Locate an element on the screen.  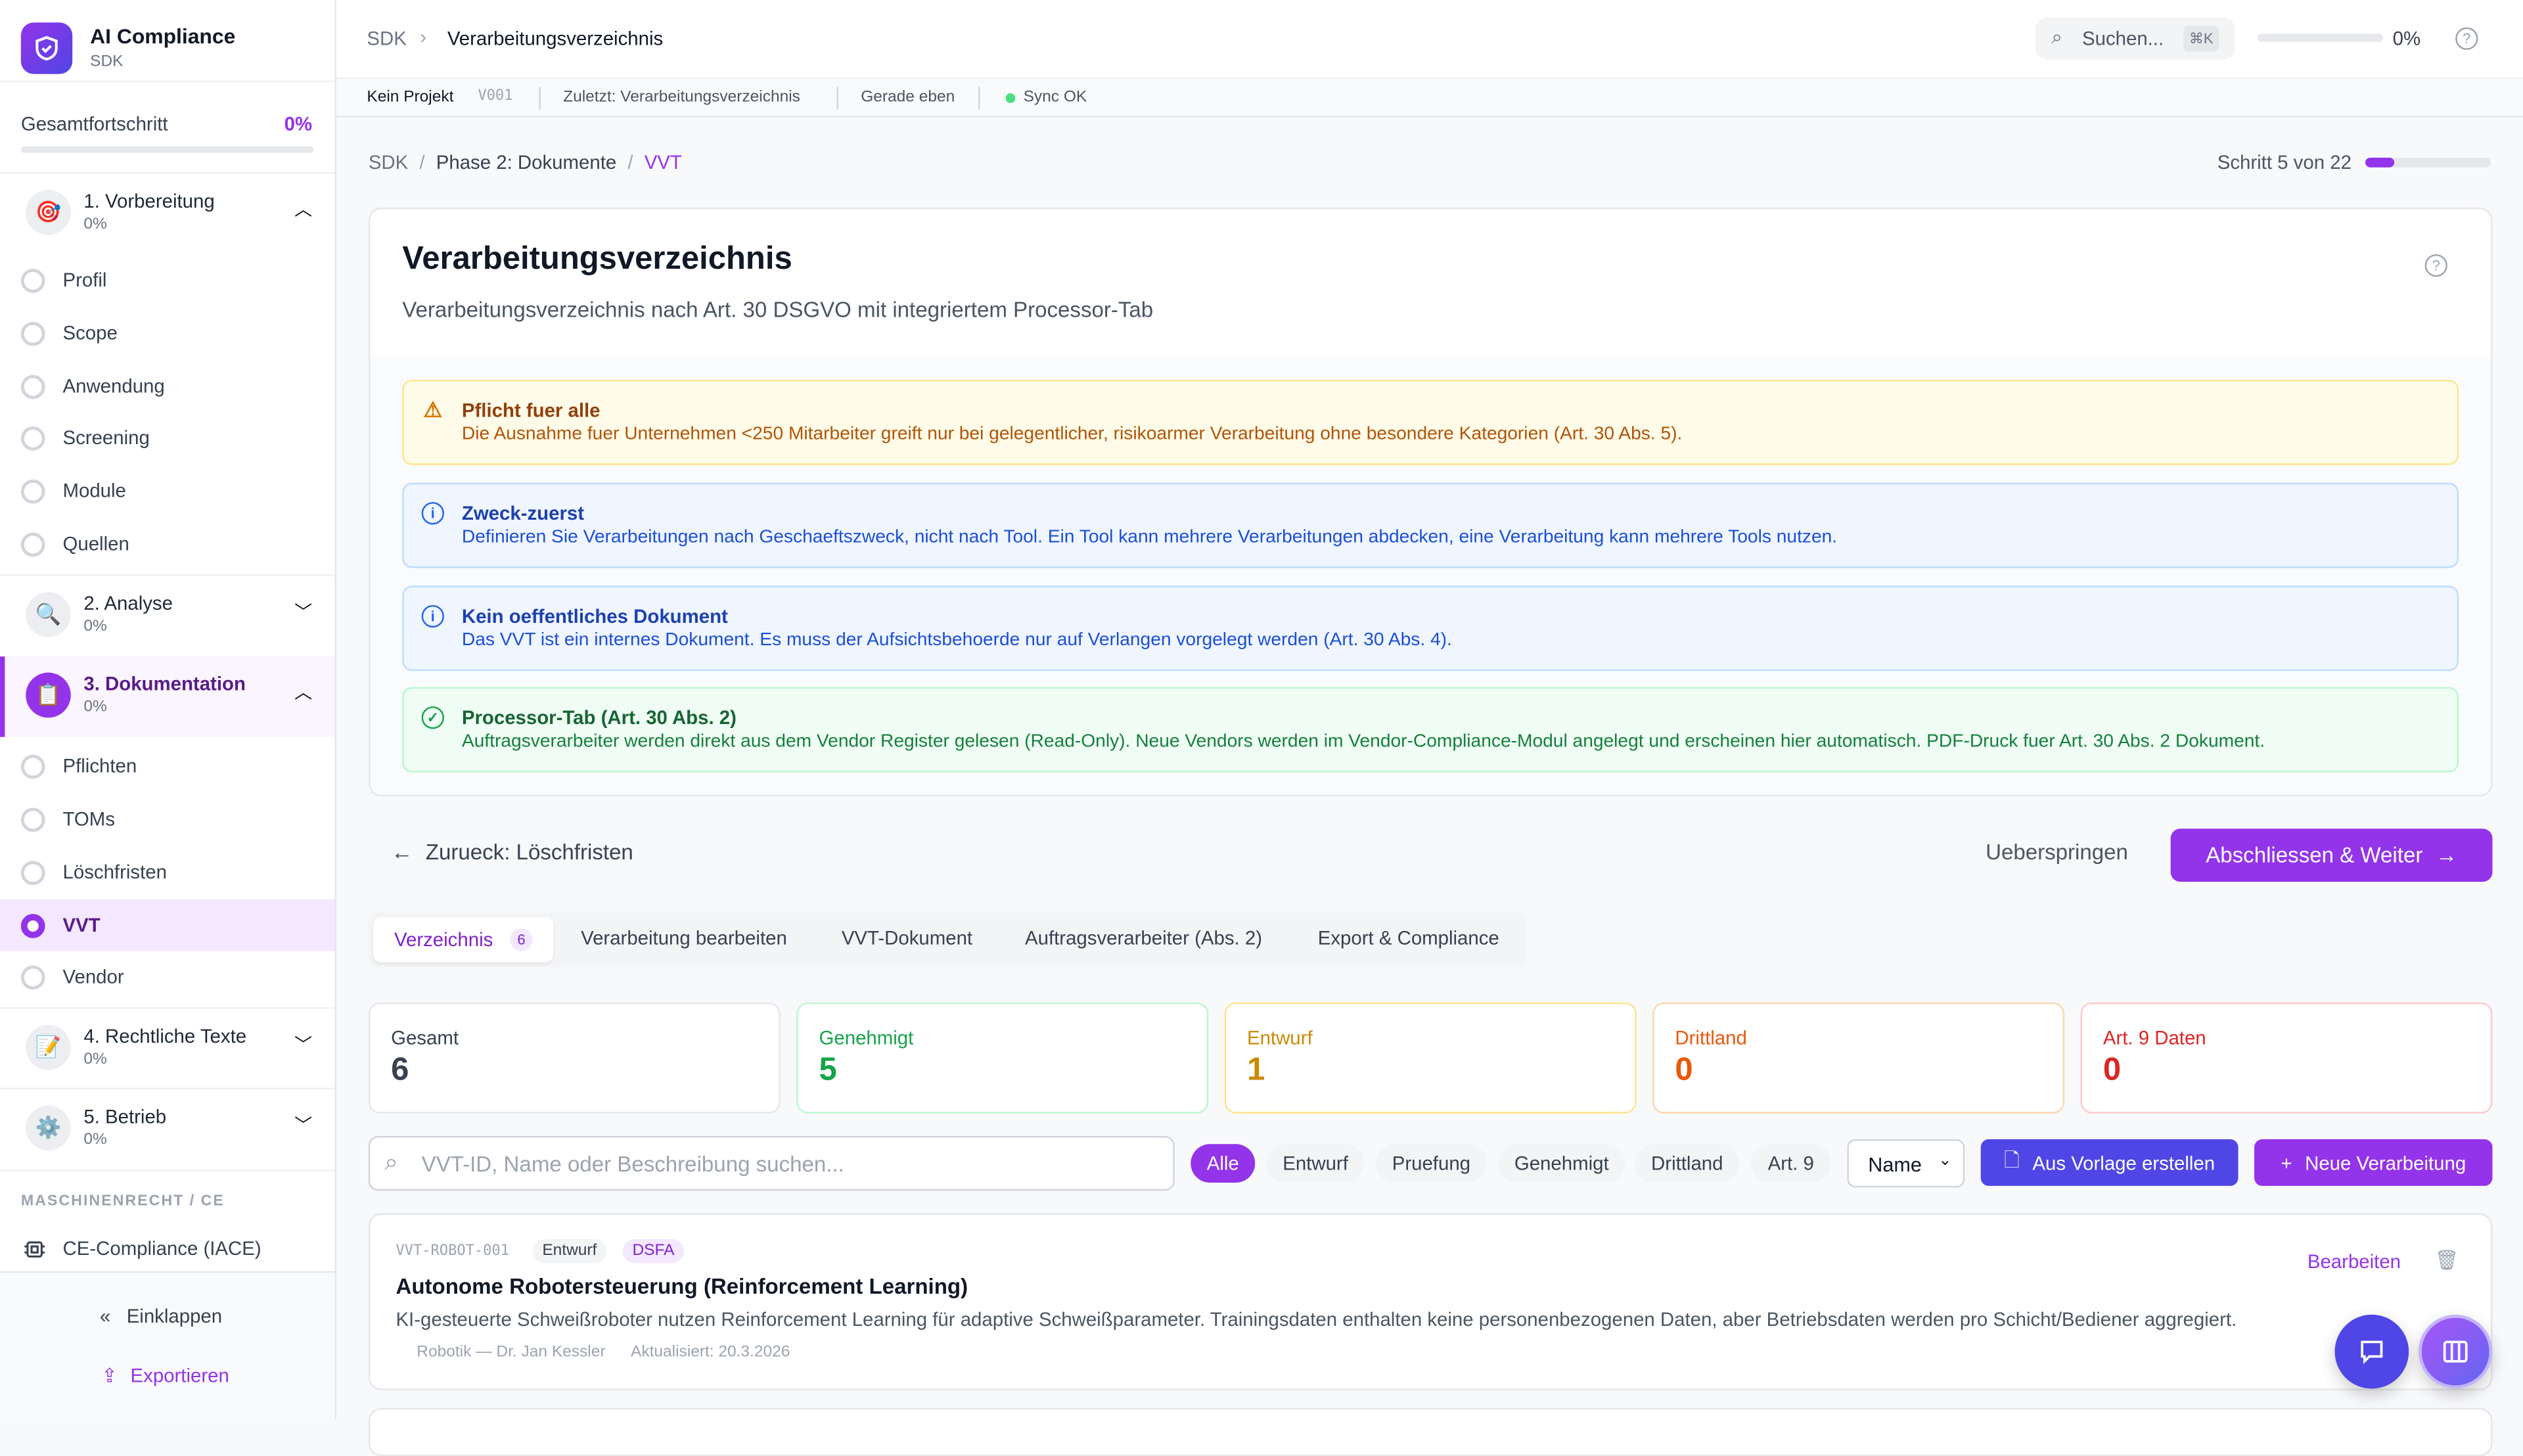
tab-export-compliance: Export & Compliance is located at coordinates (1408, 937).